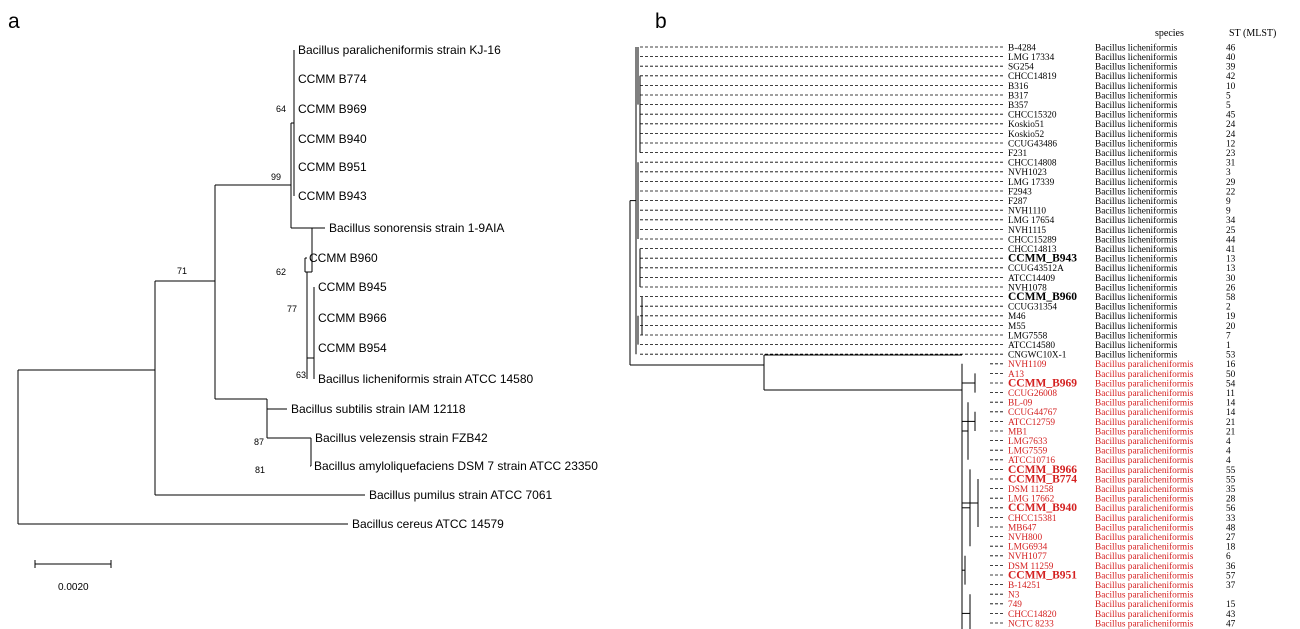 The width and height of the screenshot is (1300, 629). I want to click on strain-label: NVH1115, so click(1027, 231).